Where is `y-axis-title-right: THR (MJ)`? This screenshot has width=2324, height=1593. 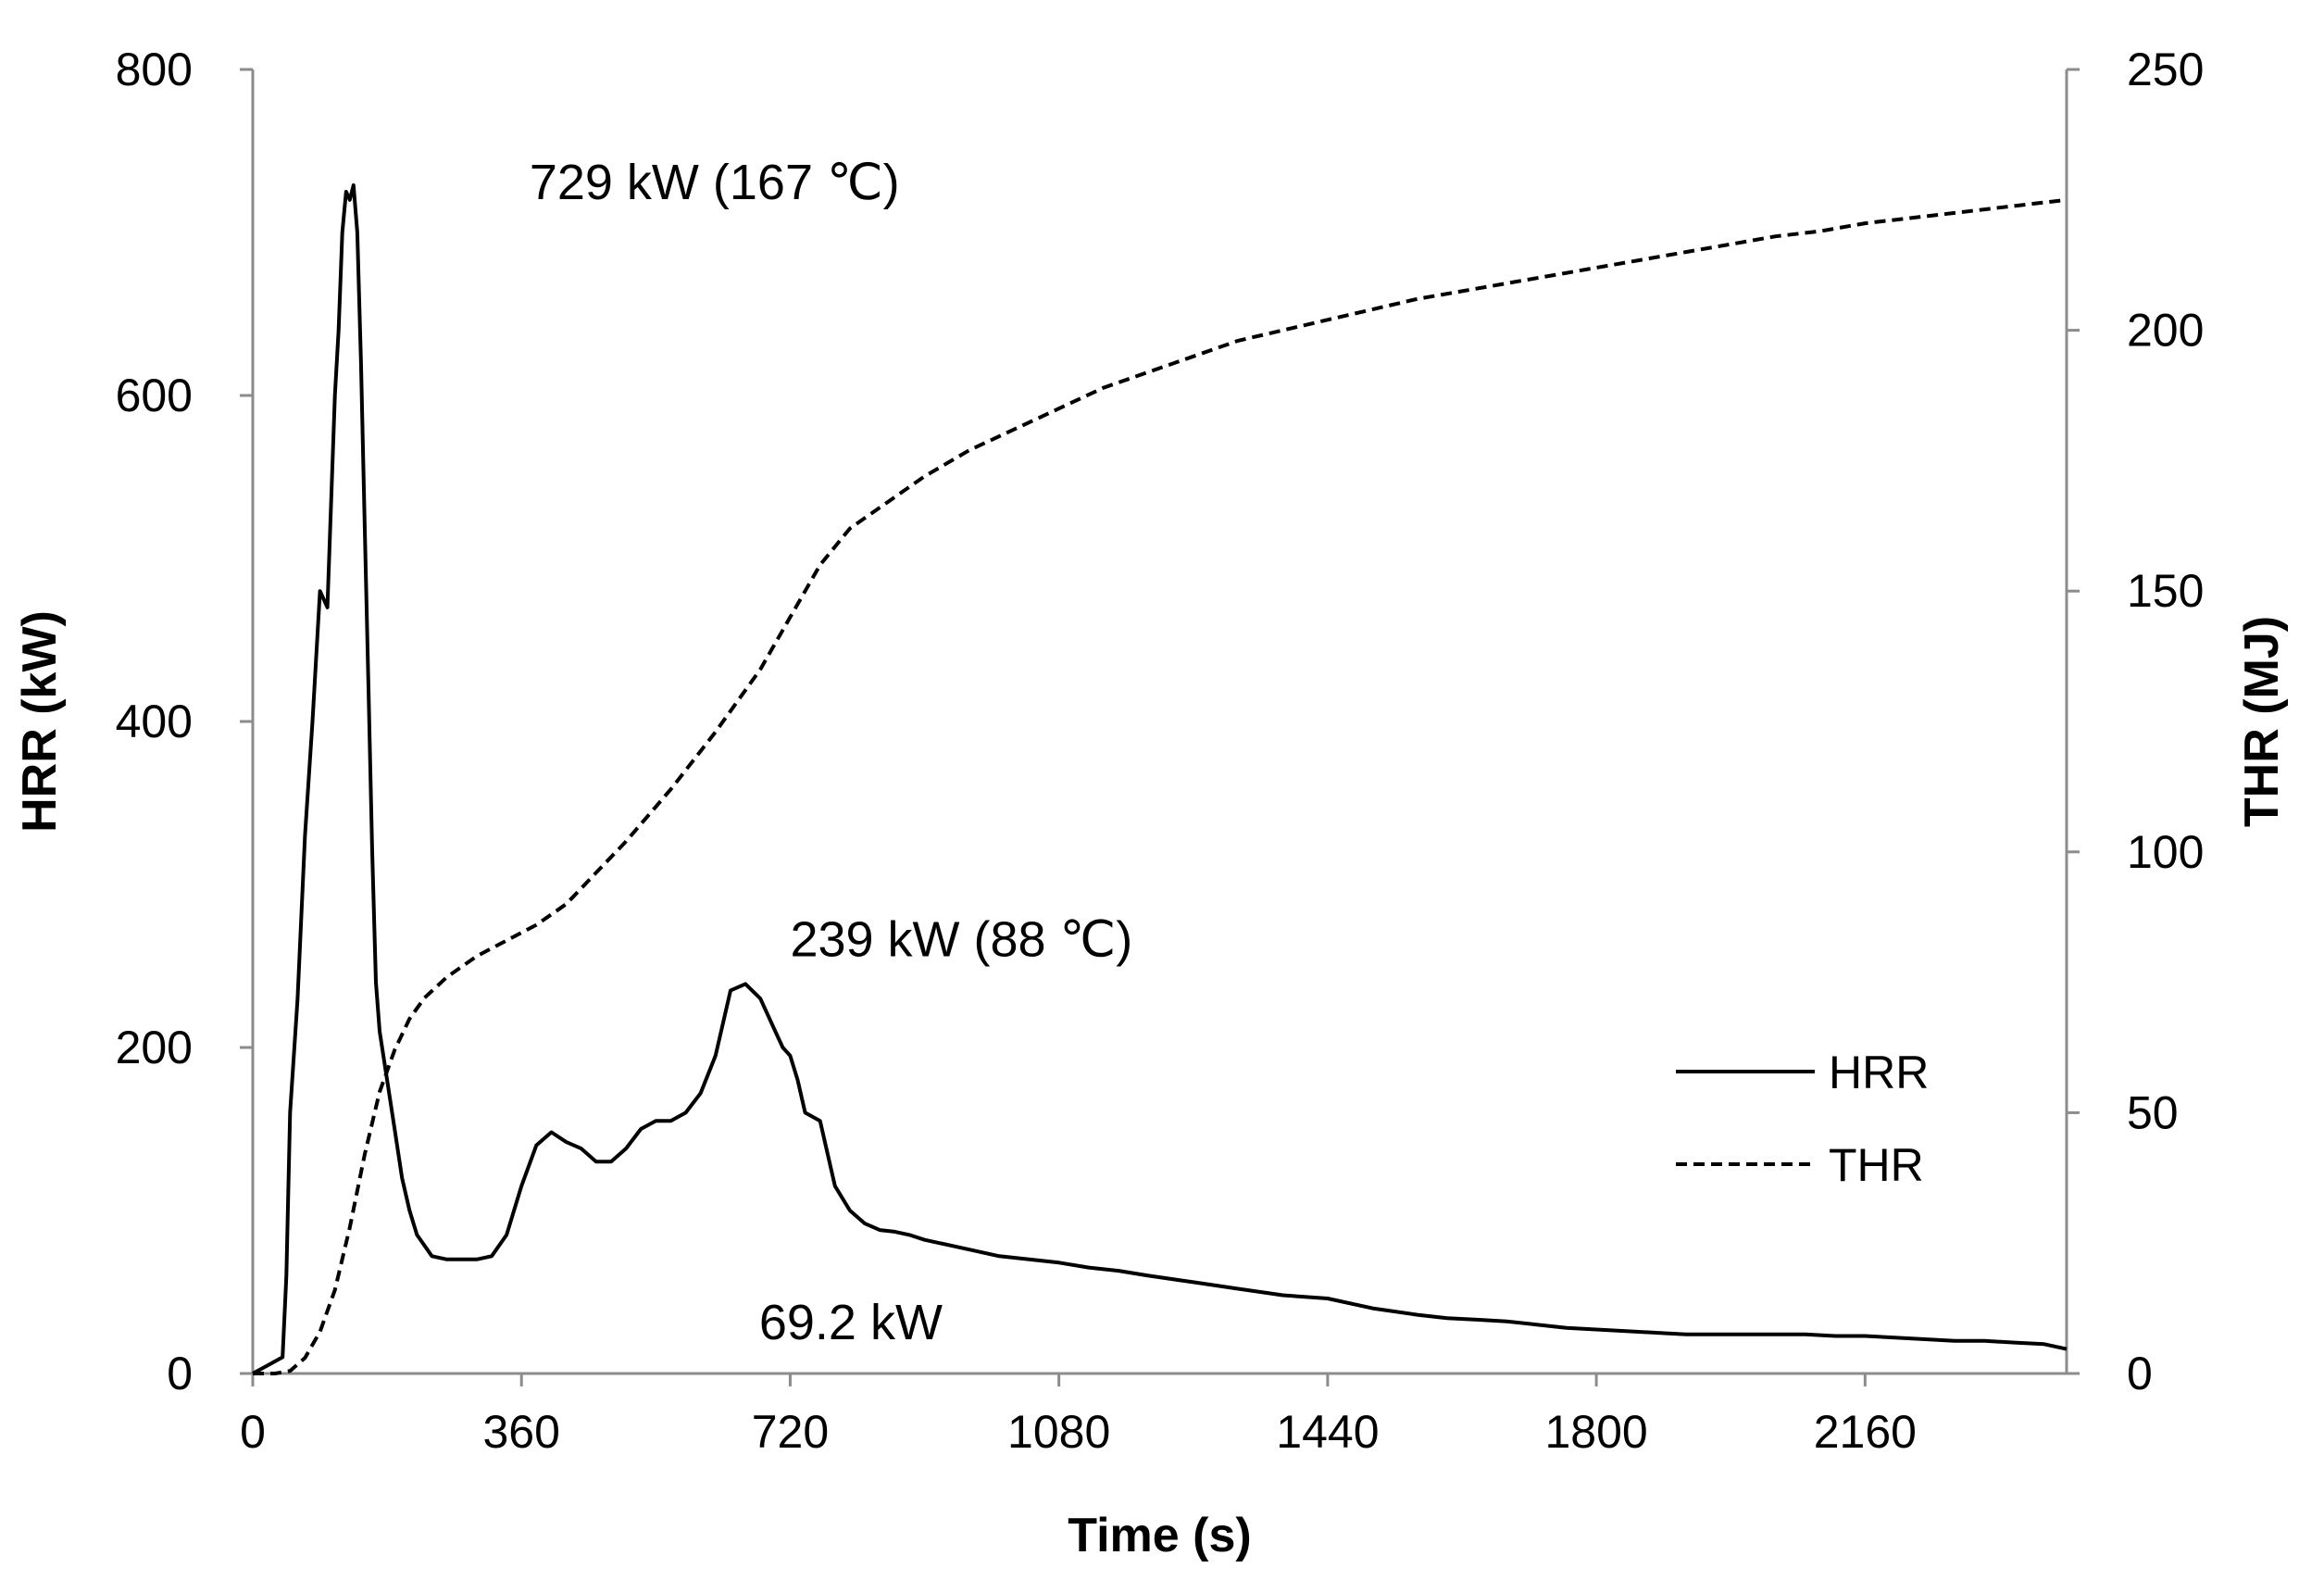
y-axis-title-right: THR (MJ) is located at coordinates (2262, 721).